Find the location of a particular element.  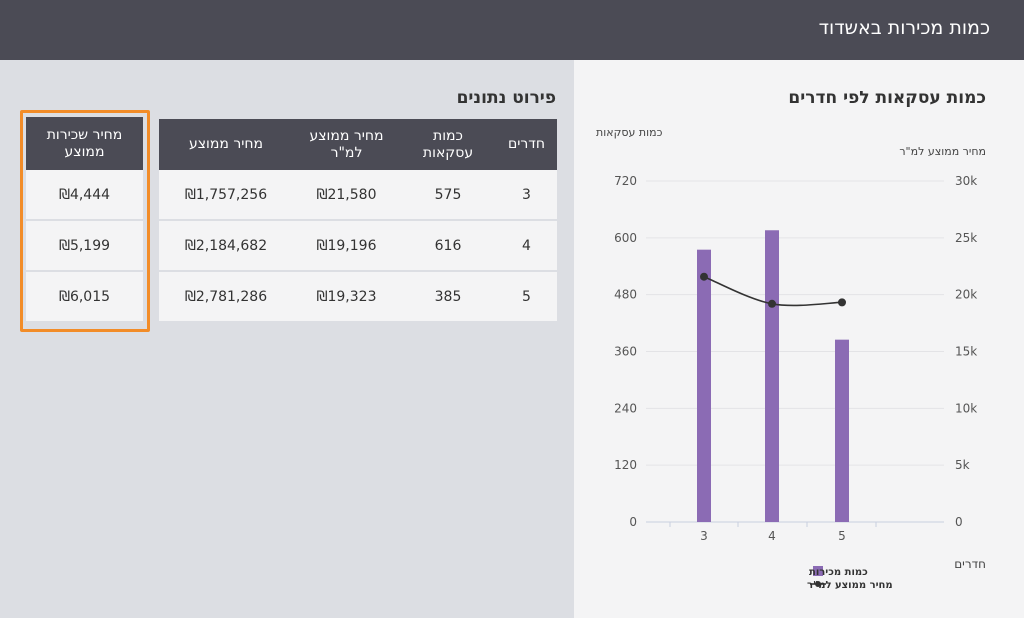

cell-deal-count: 575 is located at coordinates (448, 194).